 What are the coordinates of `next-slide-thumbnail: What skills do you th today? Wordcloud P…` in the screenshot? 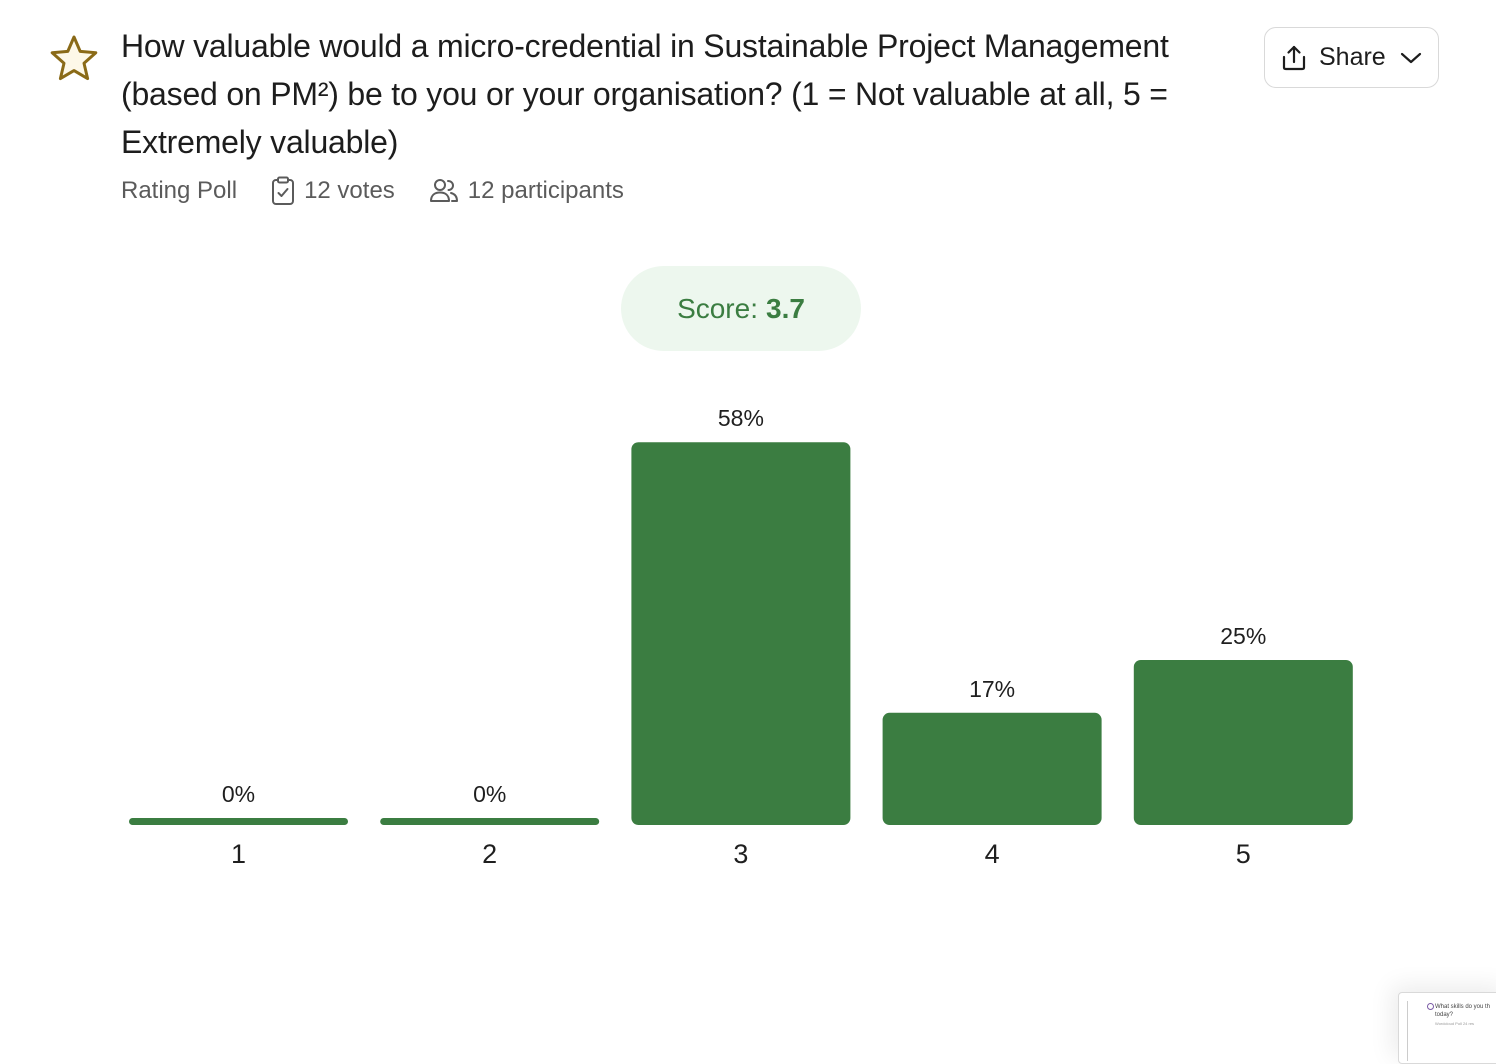 It's located at (1447, 1028).